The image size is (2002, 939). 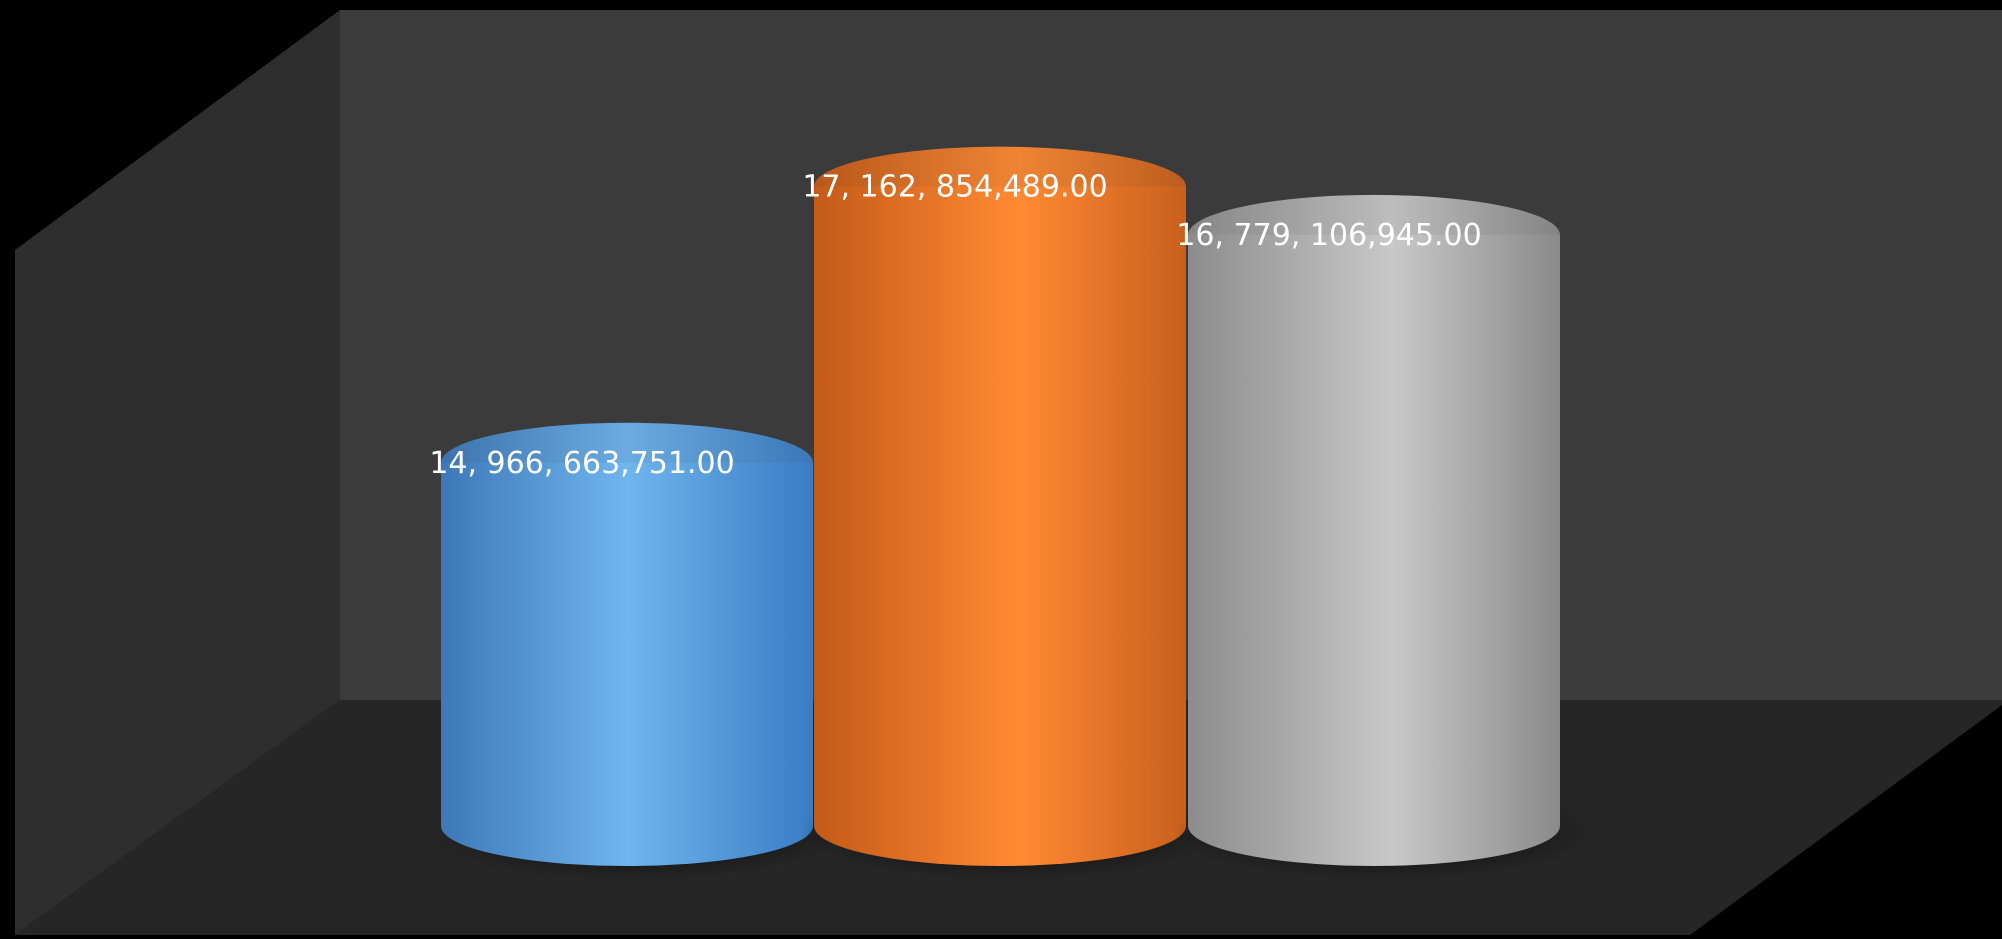 I want to click on data-label: 17, 162, 854,489.00, so click(x=954, y=187).